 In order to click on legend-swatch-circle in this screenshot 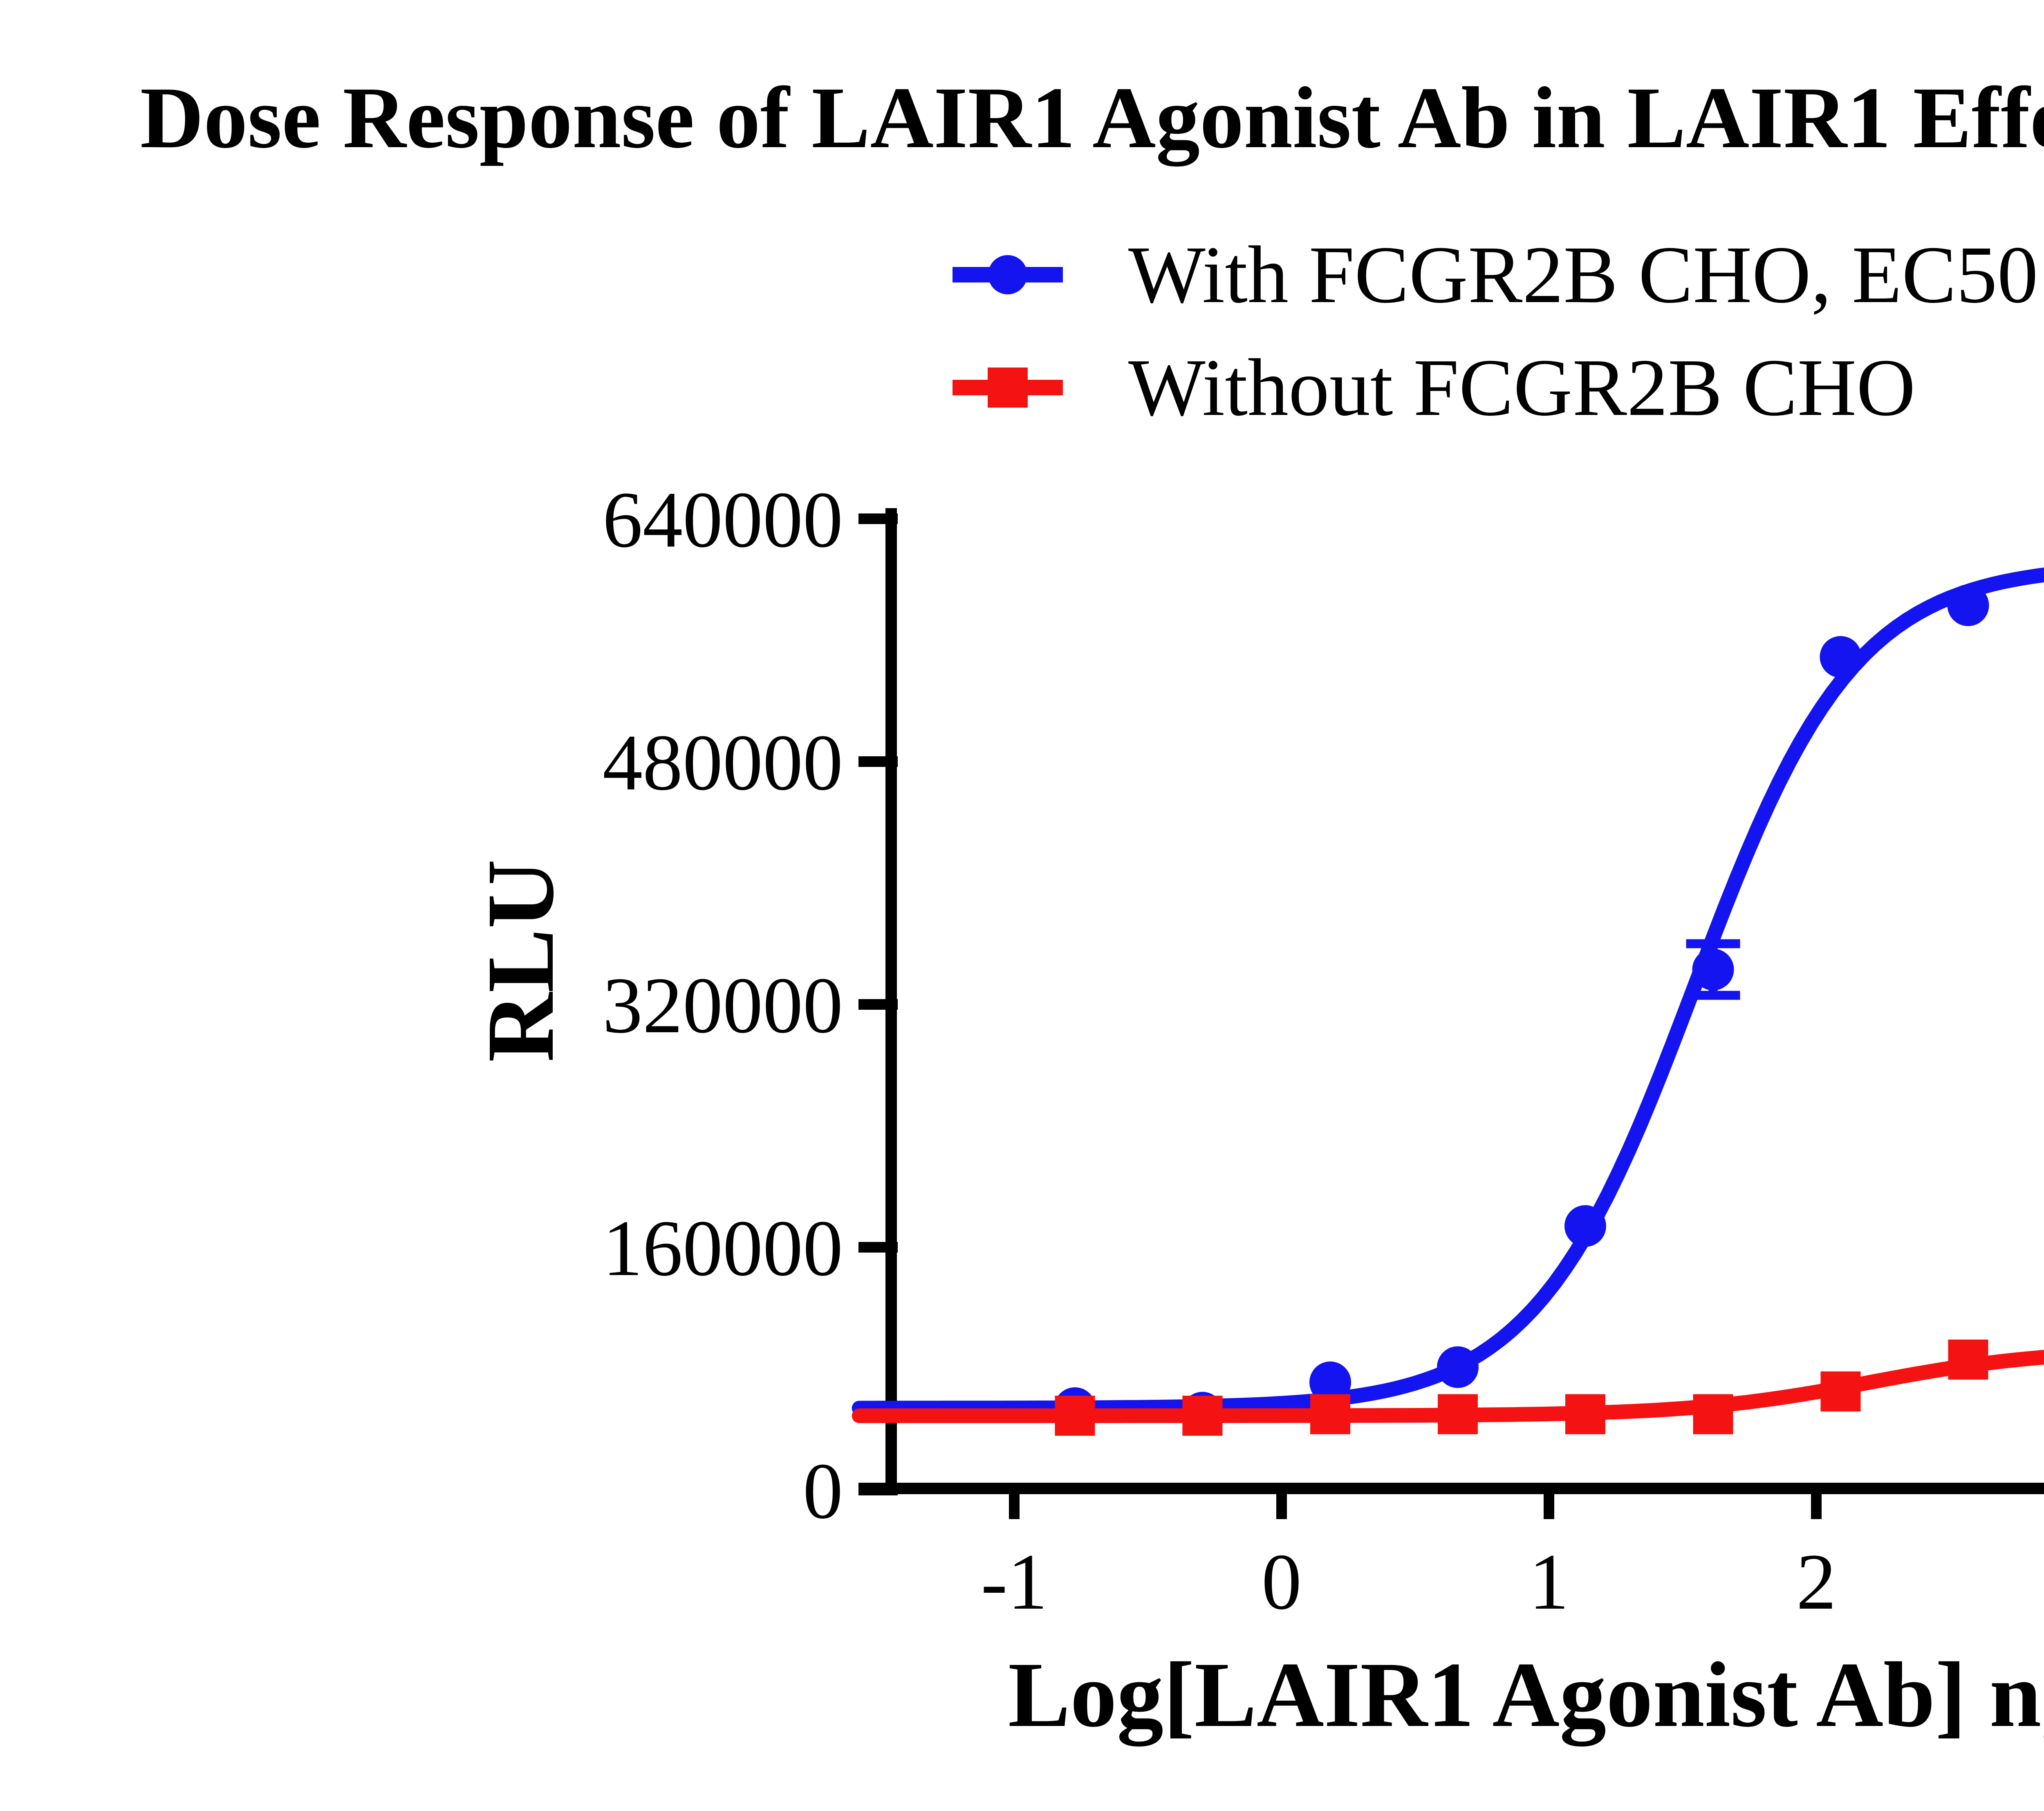, I will do `click(1008, 274)`.